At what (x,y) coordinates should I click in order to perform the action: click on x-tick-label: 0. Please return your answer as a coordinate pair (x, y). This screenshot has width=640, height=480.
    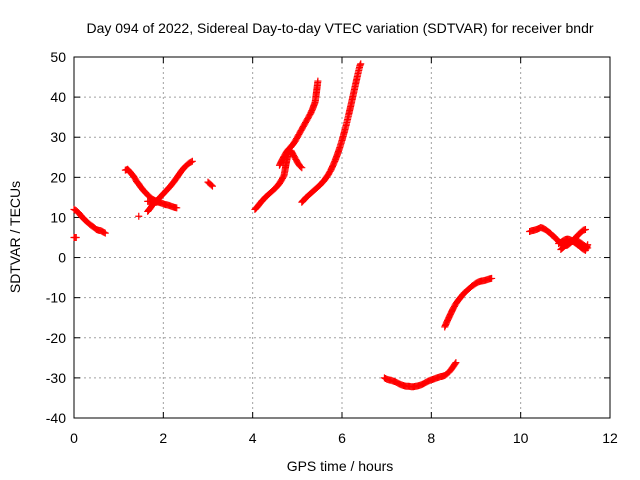
    Looking at the image, I should click on (74, 438).